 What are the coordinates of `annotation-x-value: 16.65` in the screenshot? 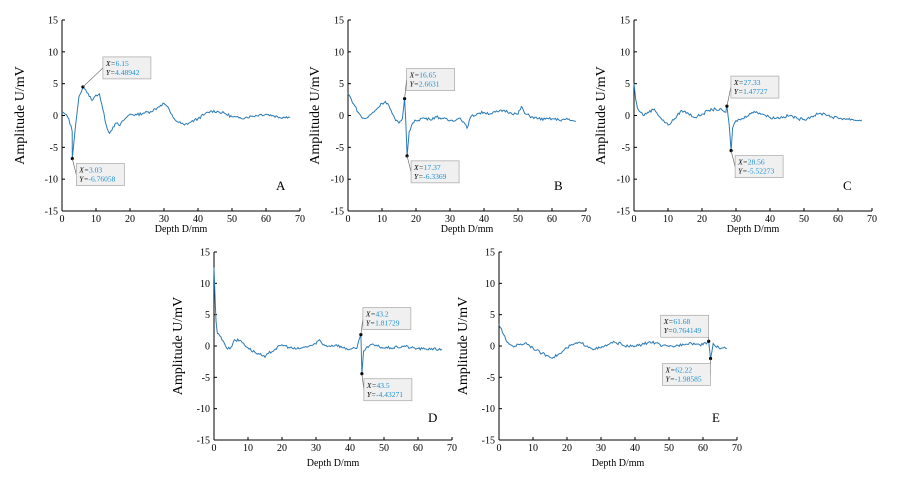 It's located at (427, 75).